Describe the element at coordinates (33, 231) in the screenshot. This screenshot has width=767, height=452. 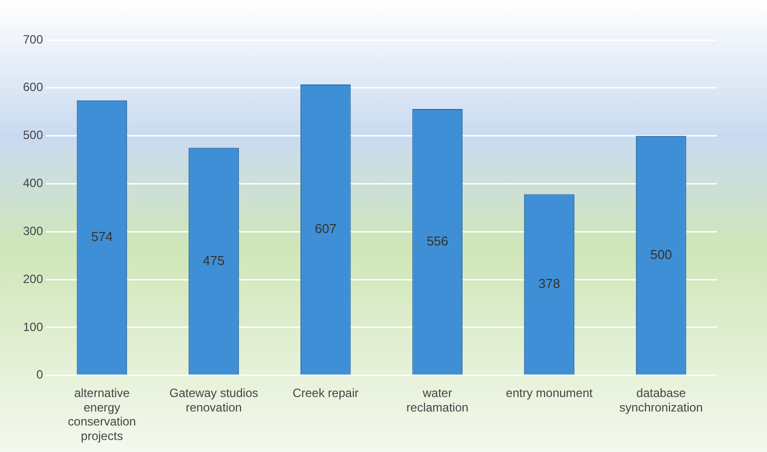
I see `y-tick-label: 300` at that location.